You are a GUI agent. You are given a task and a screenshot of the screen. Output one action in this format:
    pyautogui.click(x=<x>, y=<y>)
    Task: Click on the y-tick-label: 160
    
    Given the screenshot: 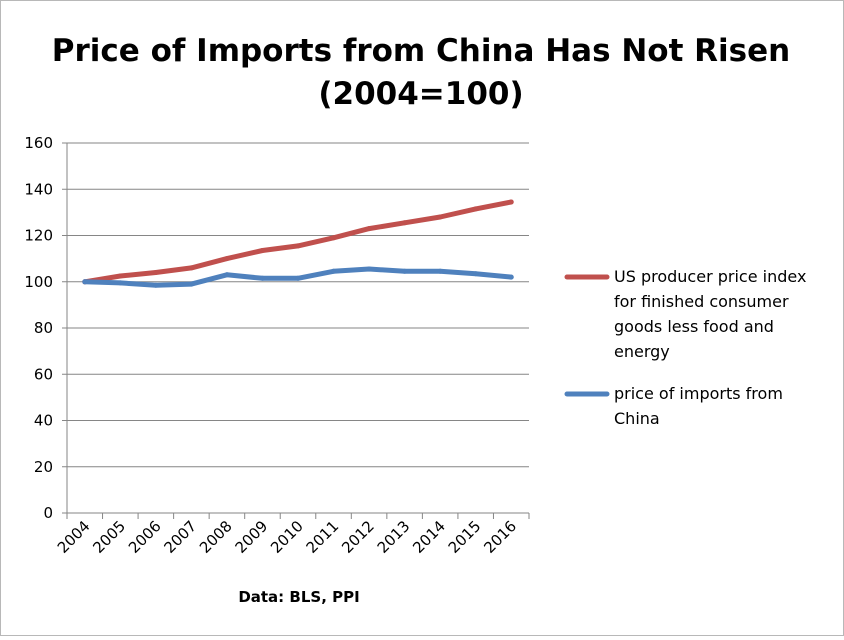 What is the action you would take?
    pyautogui.click(x=38, y=143)
    